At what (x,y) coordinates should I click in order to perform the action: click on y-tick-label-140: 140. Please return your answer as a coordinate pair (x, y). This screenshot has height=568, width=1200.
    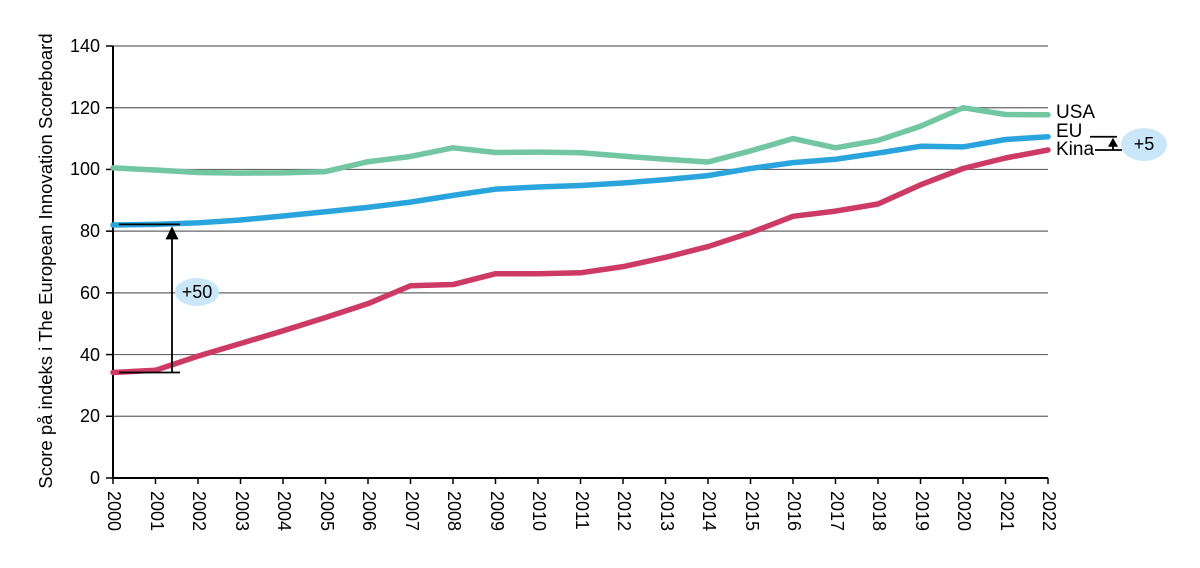
    Looking at the image, I should click on (84, 46).